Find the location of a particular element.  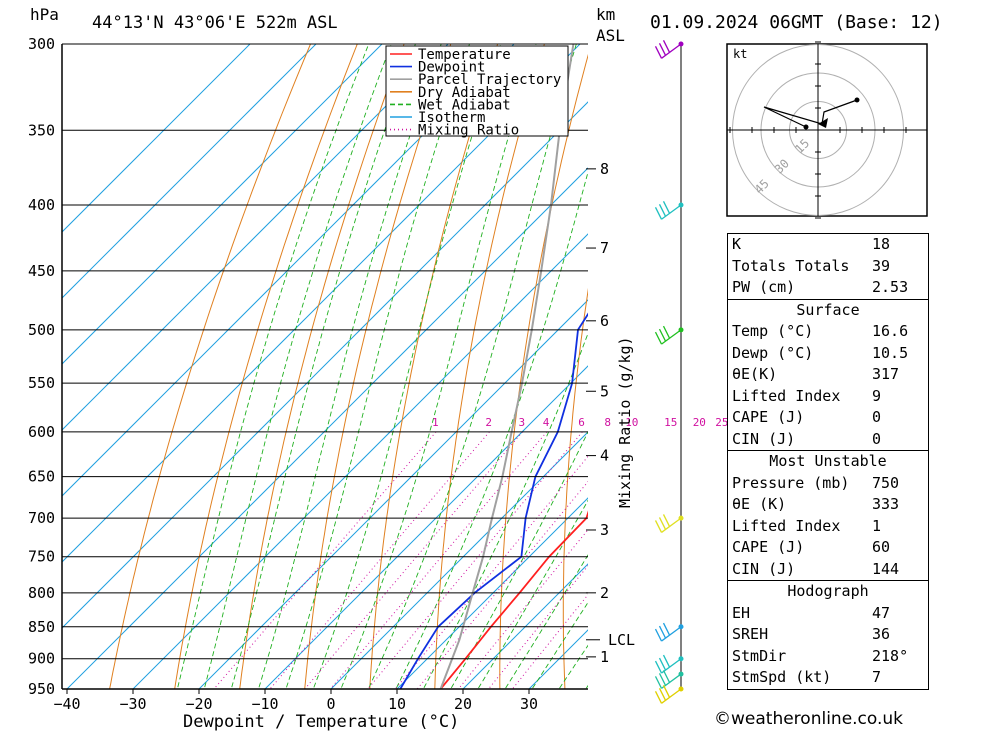

mixing-ratio-label: 25 is located at coordinates (721, 422).